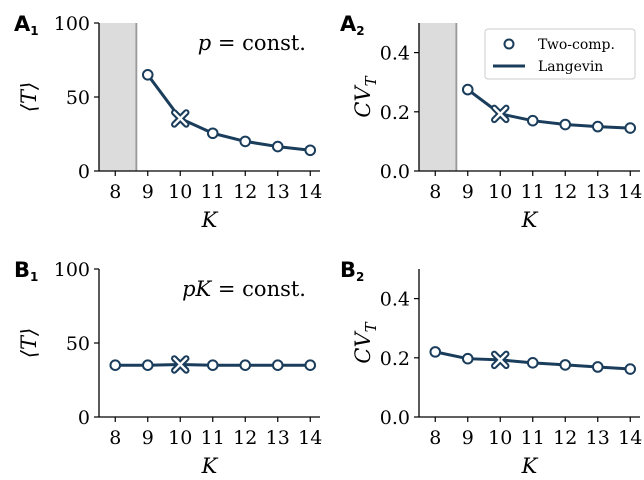 The width and height of the screenshot is (644, 480). What do you see at coordinates (509, 44) in the screenshot?
I see `legend-two-comp-marker` at bounding box center [509, 44].